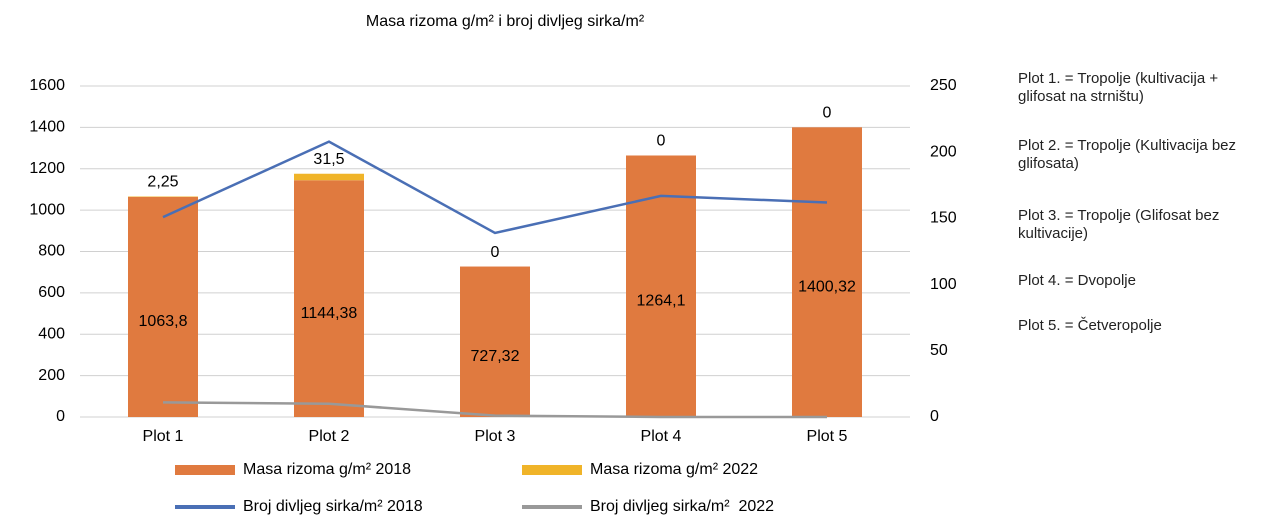 The height and width of the screenshot is (517, 1265). What do you see at coordinates (943, 85) in the screenshot?
I see `y2-tick-label: 250` at bounding box center [943, 85].